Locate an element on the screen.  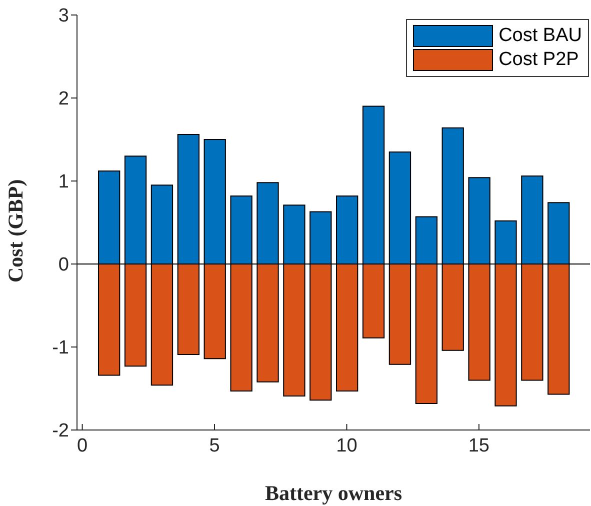
x-tick-label: 10 is located at coordinates (347, 445).